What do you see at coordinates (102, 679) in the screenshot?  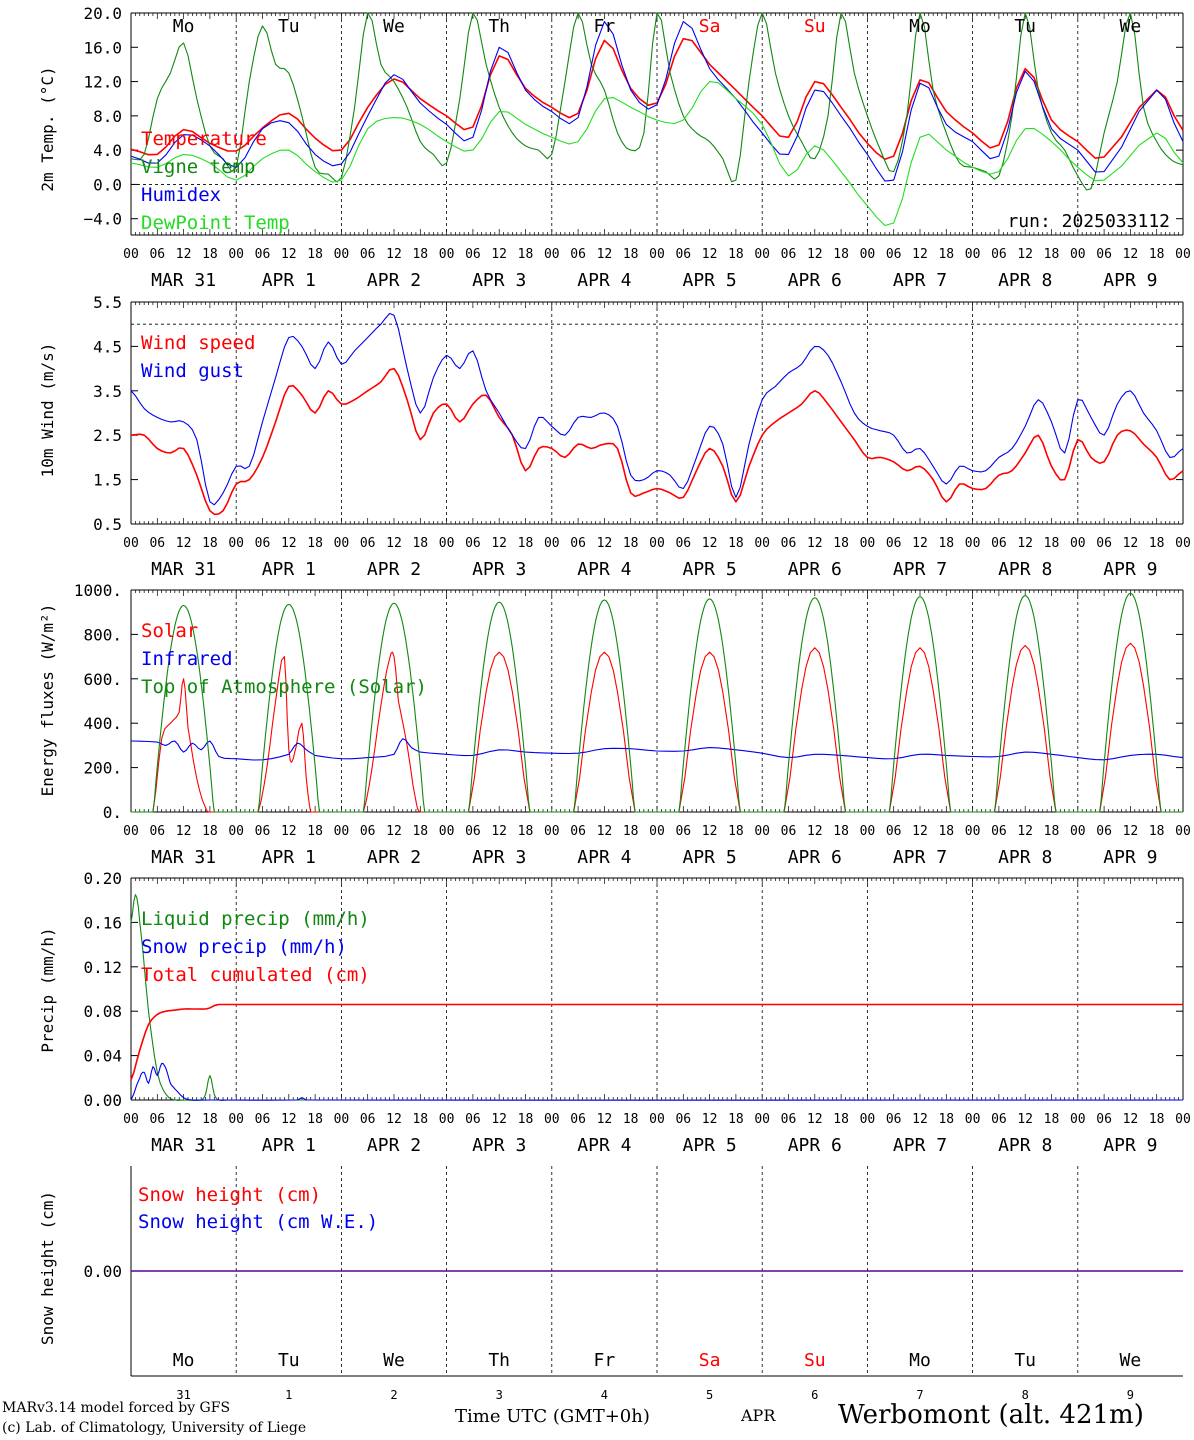 I see `y-tick-label: 600.` at bounding box center [102, 679].